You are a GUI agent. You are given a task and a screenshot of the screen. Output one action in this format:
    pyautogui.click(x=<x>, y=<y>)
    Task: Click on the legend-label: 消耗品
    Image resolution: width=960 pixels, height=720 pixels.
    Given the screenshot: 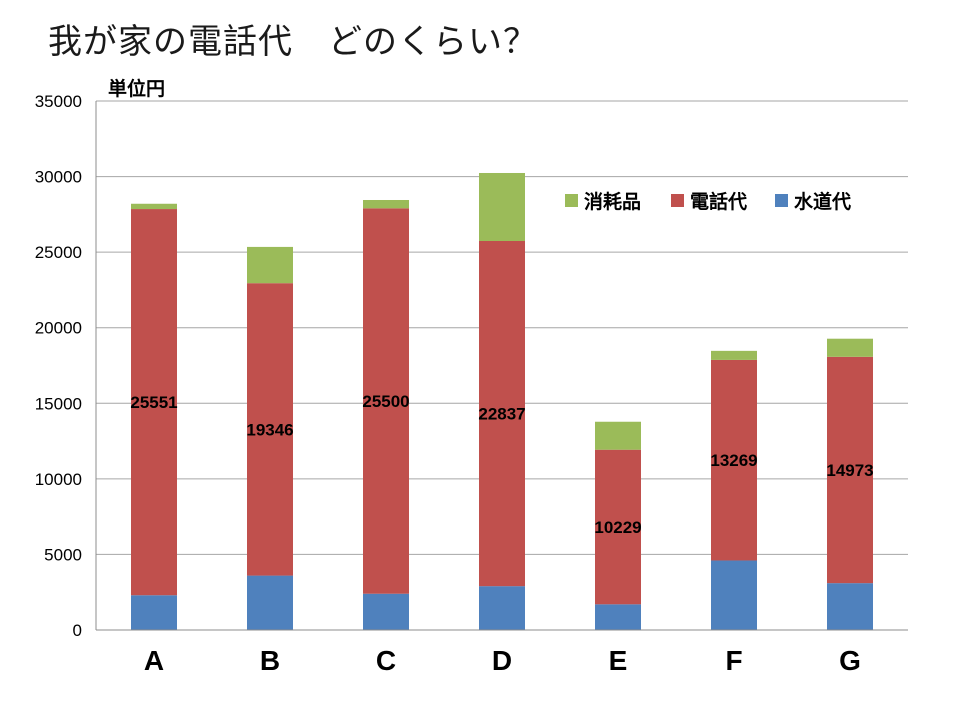 What is the action you would take?
    pyautogui.click(x=612, y=201)
    